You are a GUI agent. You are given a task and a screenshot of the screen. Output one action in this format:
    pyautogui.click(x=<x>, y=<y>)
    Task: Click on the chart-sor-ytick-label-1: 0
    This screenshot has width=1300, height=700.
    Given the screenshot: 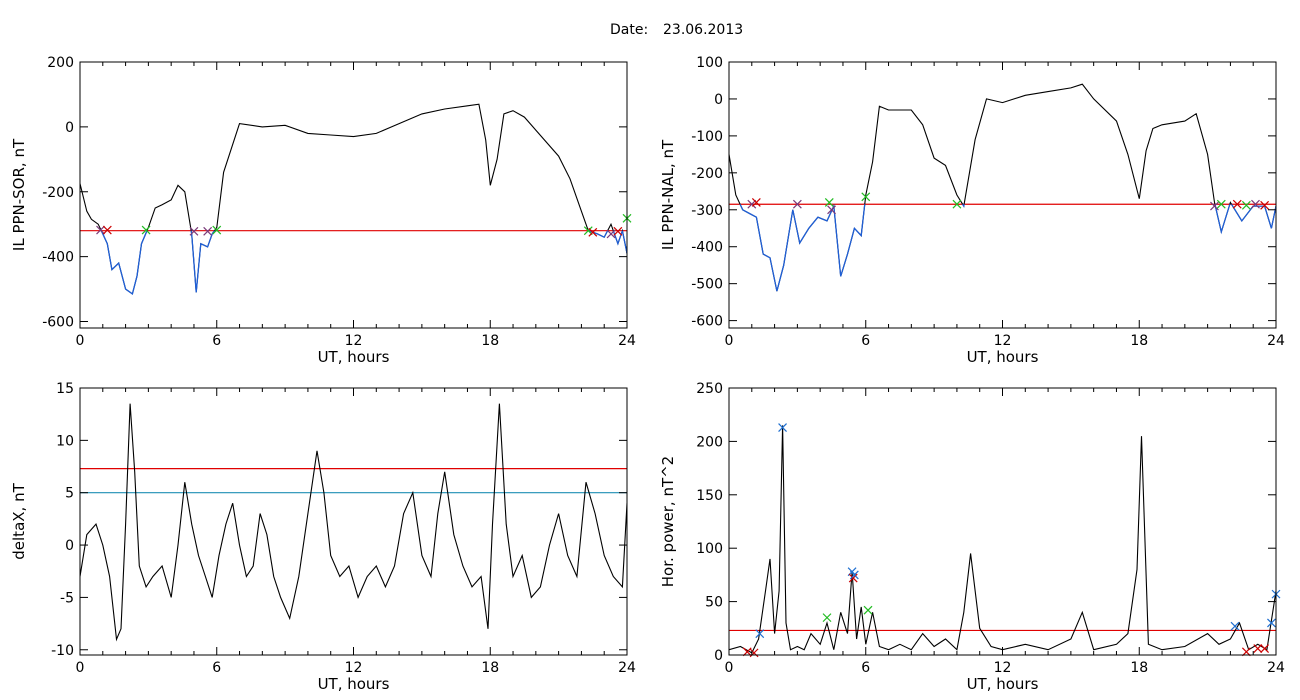 What is the action you would take?
    pyautogui.click(x=69, y=128)
    